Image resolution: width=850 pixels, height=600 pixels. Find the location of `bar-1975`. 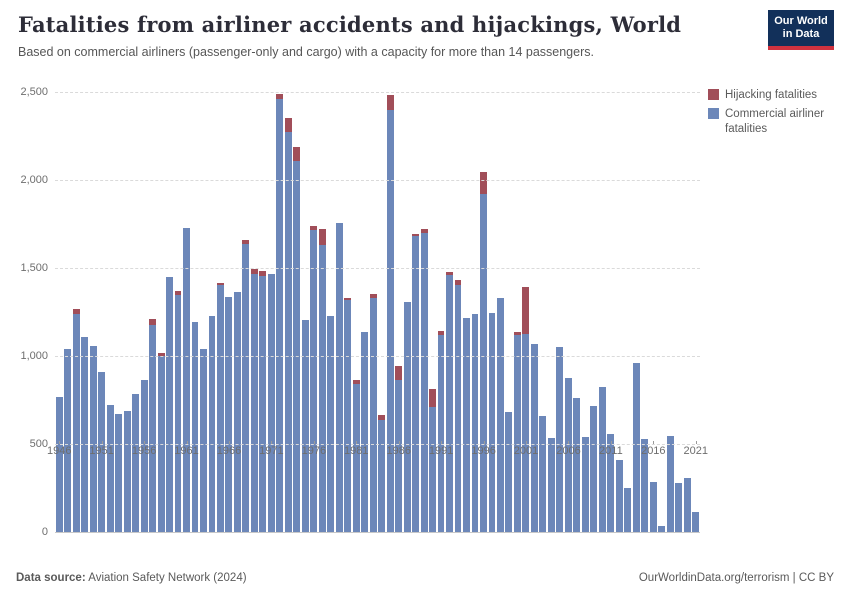

bar-1975 is located at coordinates (305, 312).